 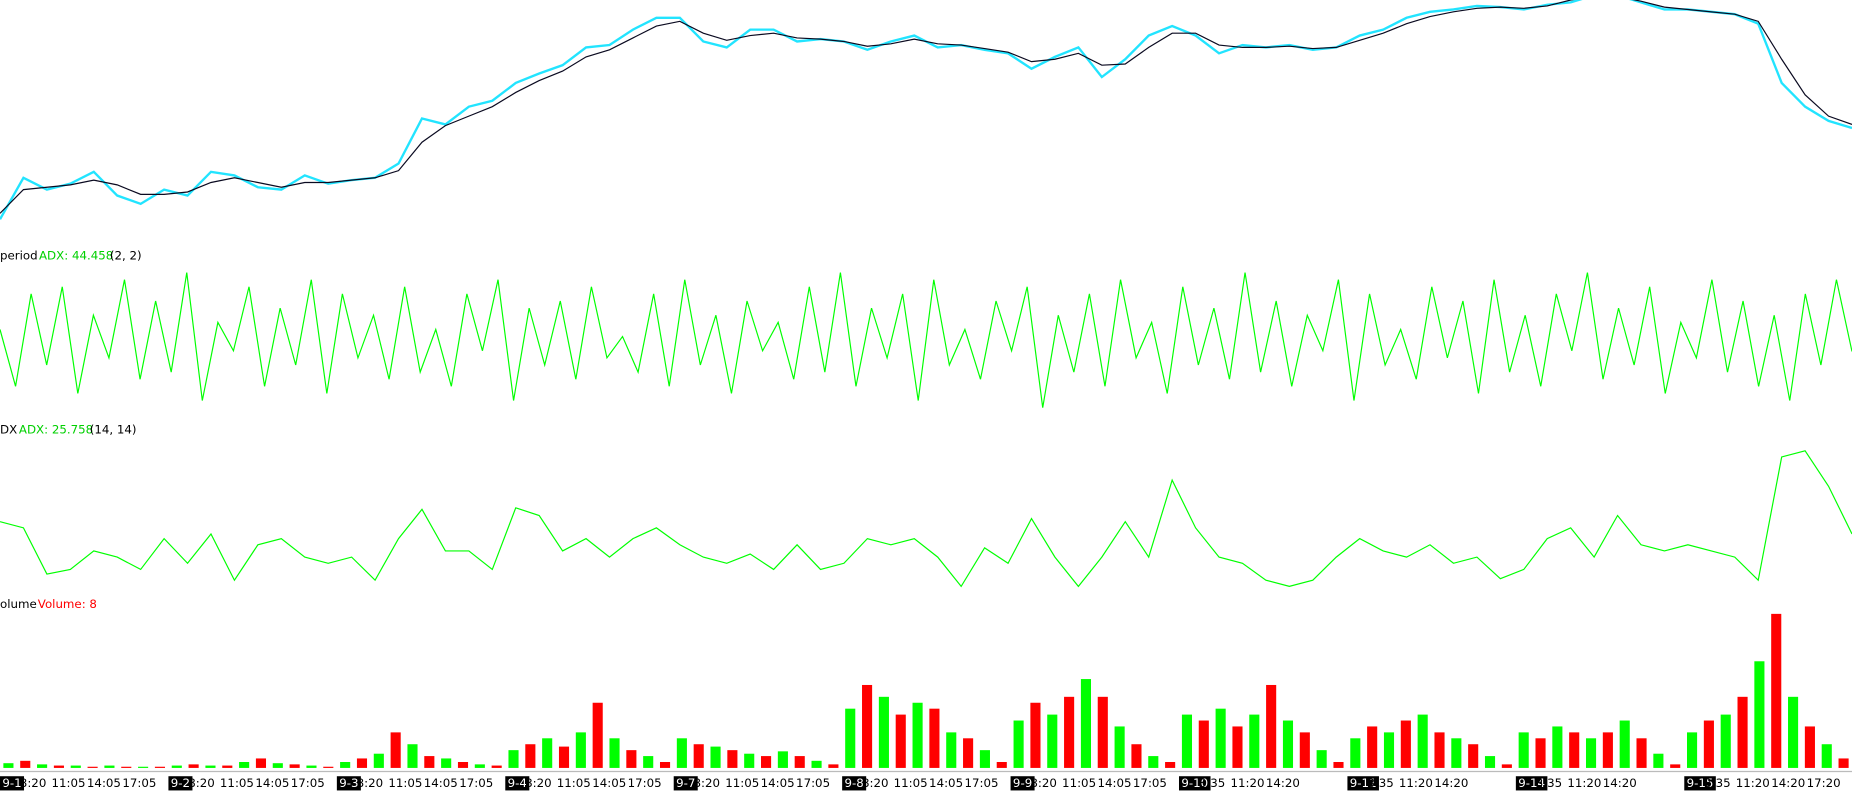 What do you see at coordinates (11, 783) in the screenshot?
I see `date-label: 9-1` at bounding box center [11, 783].